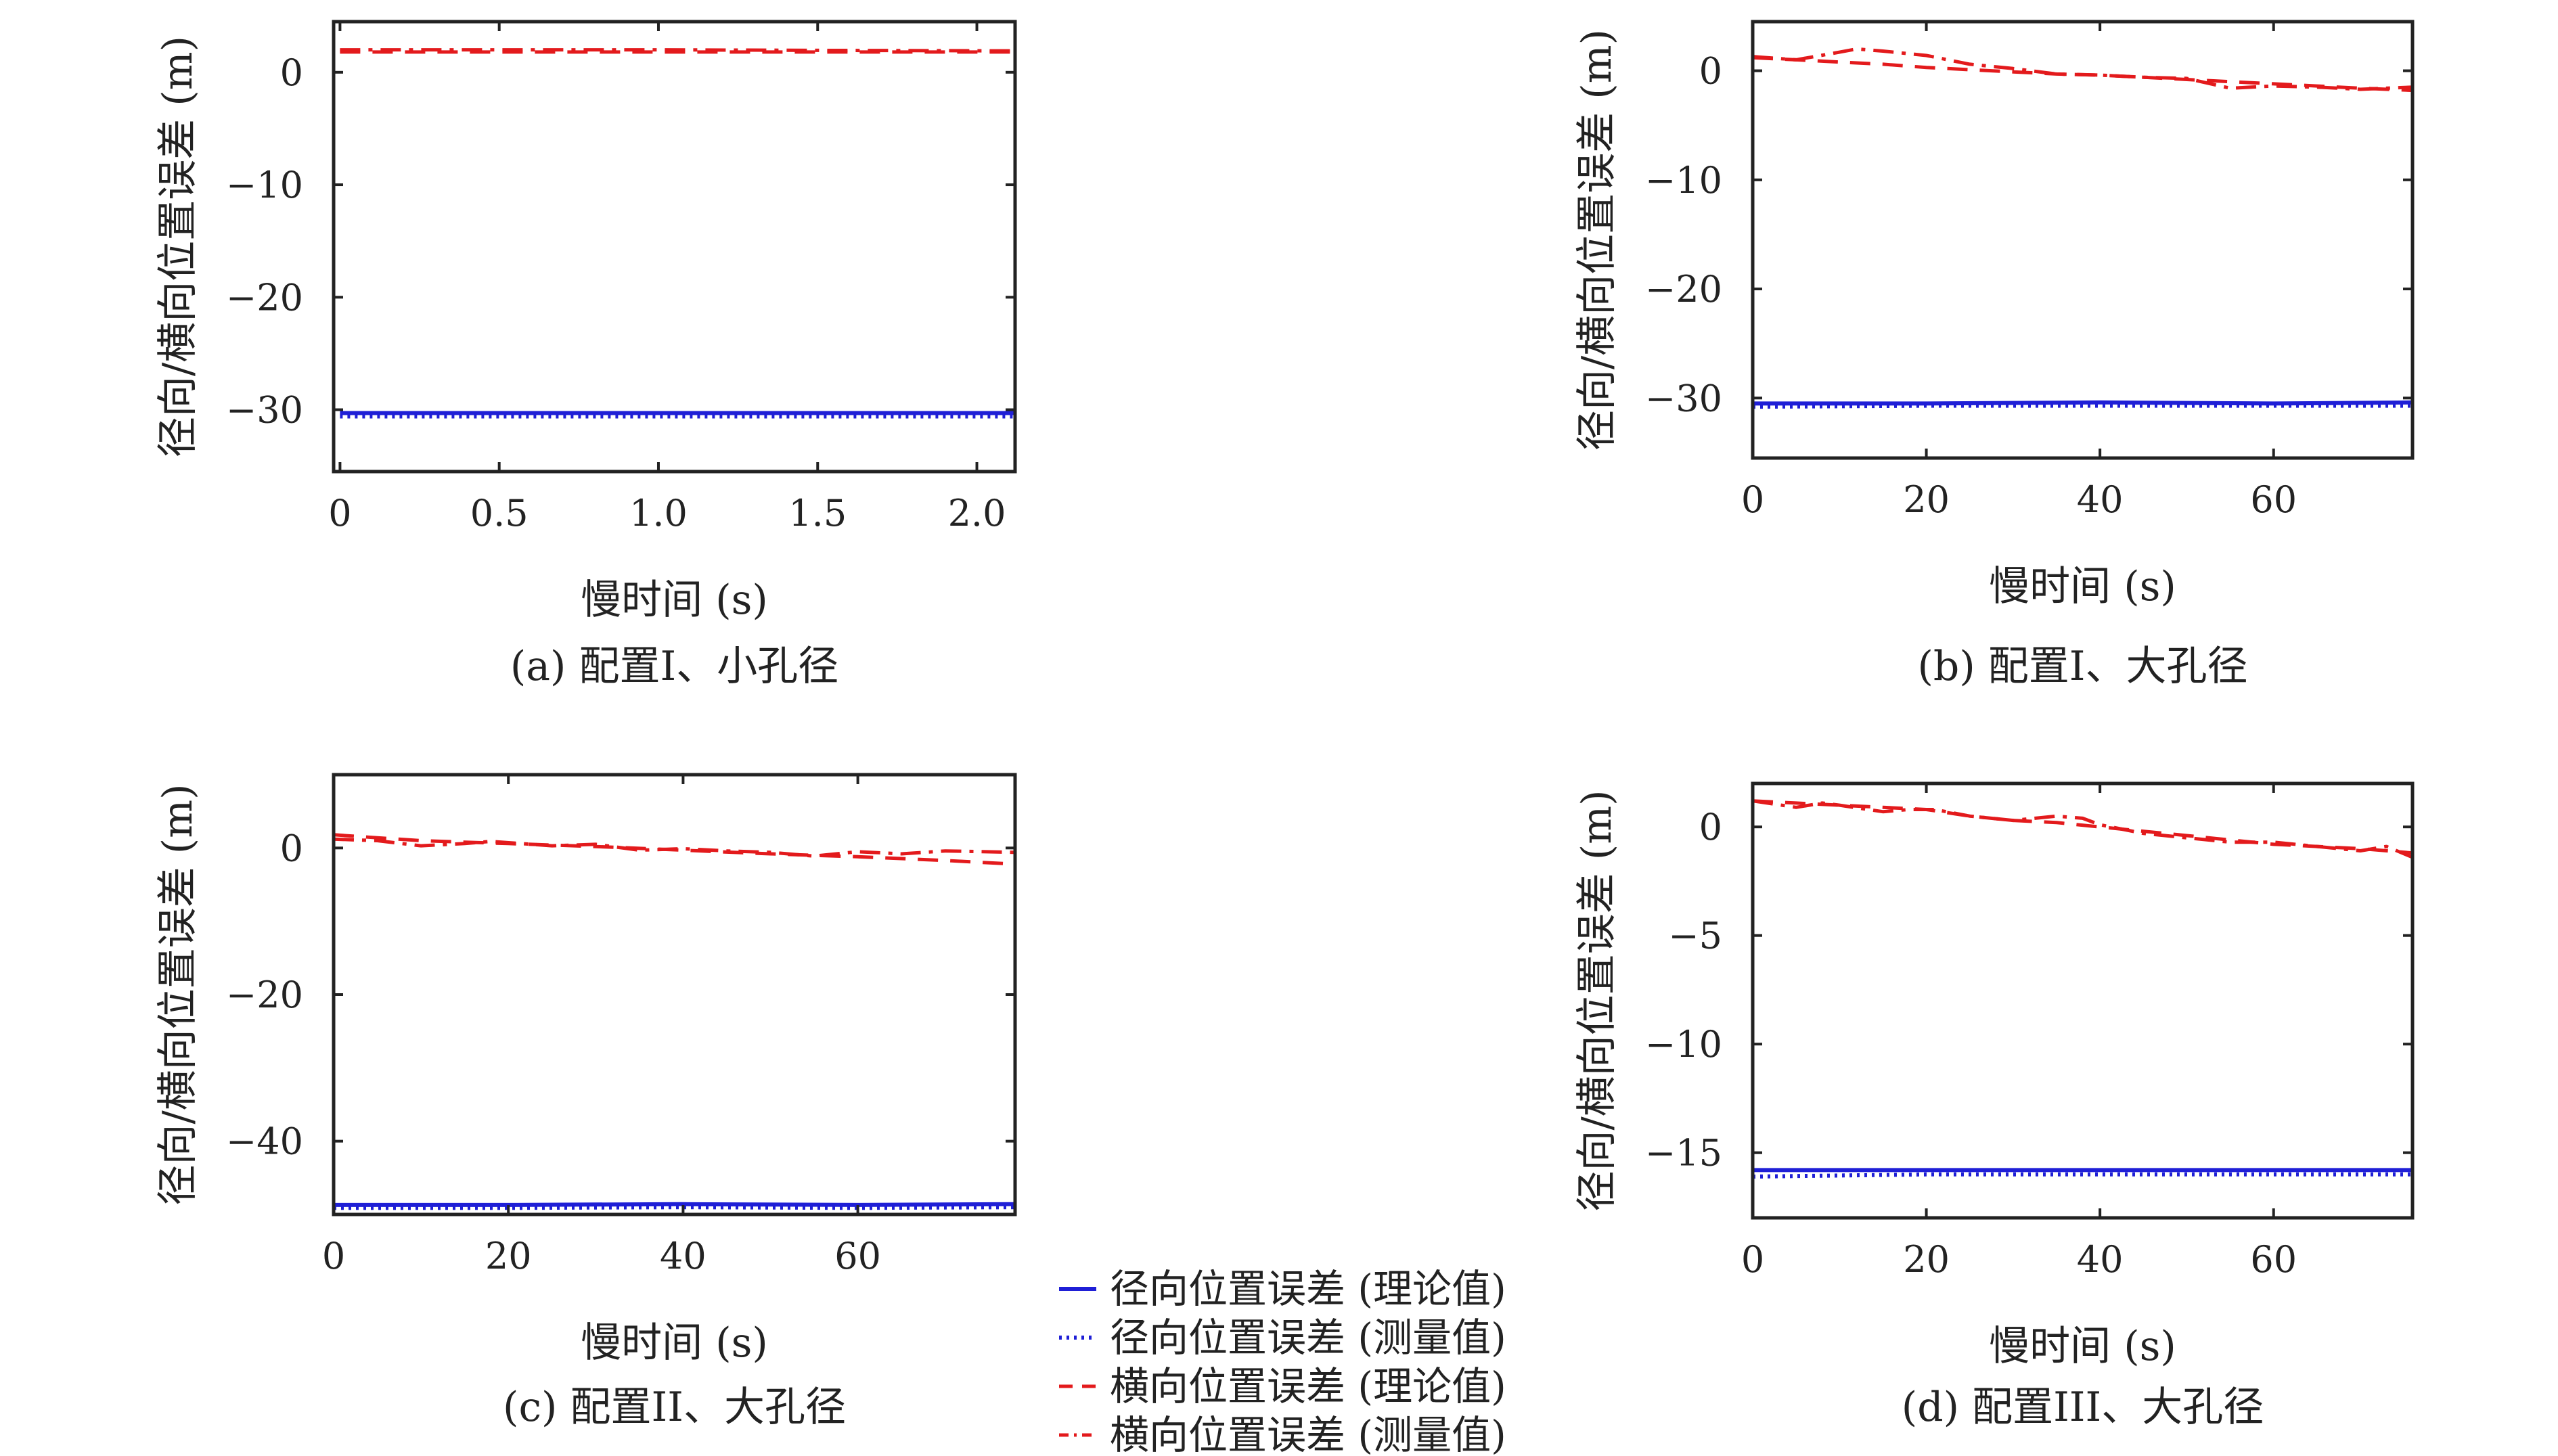  I want to click on subplot-caption: (b) 配置I、大孔径, so click(2083, 666).